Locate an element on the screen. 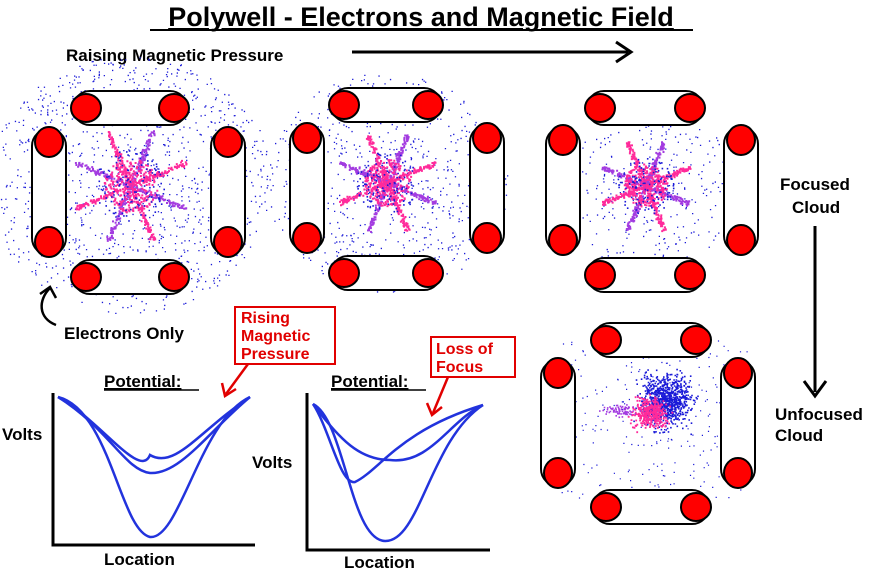  plot-2-curve-skewed is located at coordinates (398, 432).